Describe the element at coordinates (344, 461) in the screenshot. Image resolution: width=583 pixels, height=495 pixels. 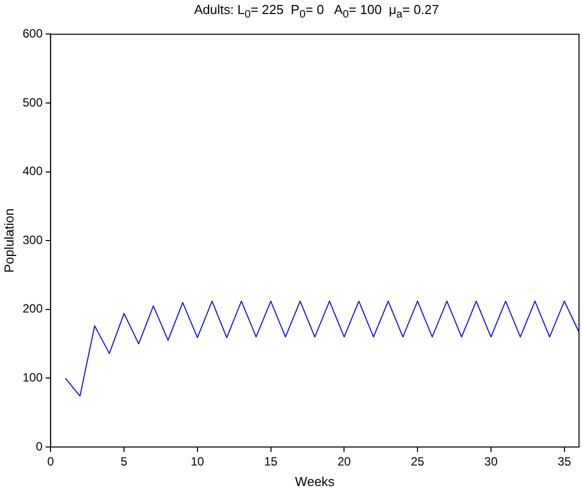
I see `x-tick-label: 20` at that location.